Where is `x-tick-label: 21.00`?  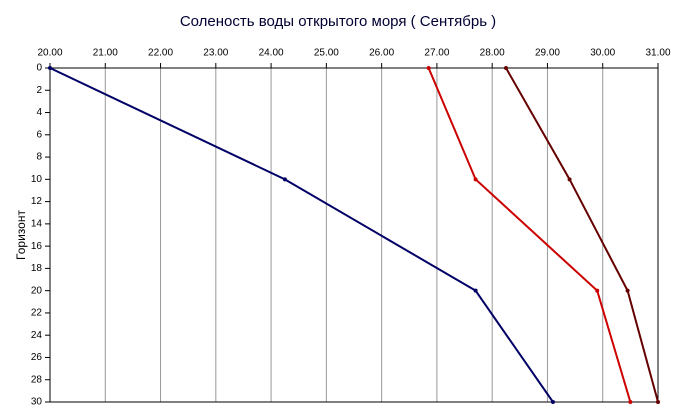
x-tick-label: 21.00 is located at coordinates (105, 53).